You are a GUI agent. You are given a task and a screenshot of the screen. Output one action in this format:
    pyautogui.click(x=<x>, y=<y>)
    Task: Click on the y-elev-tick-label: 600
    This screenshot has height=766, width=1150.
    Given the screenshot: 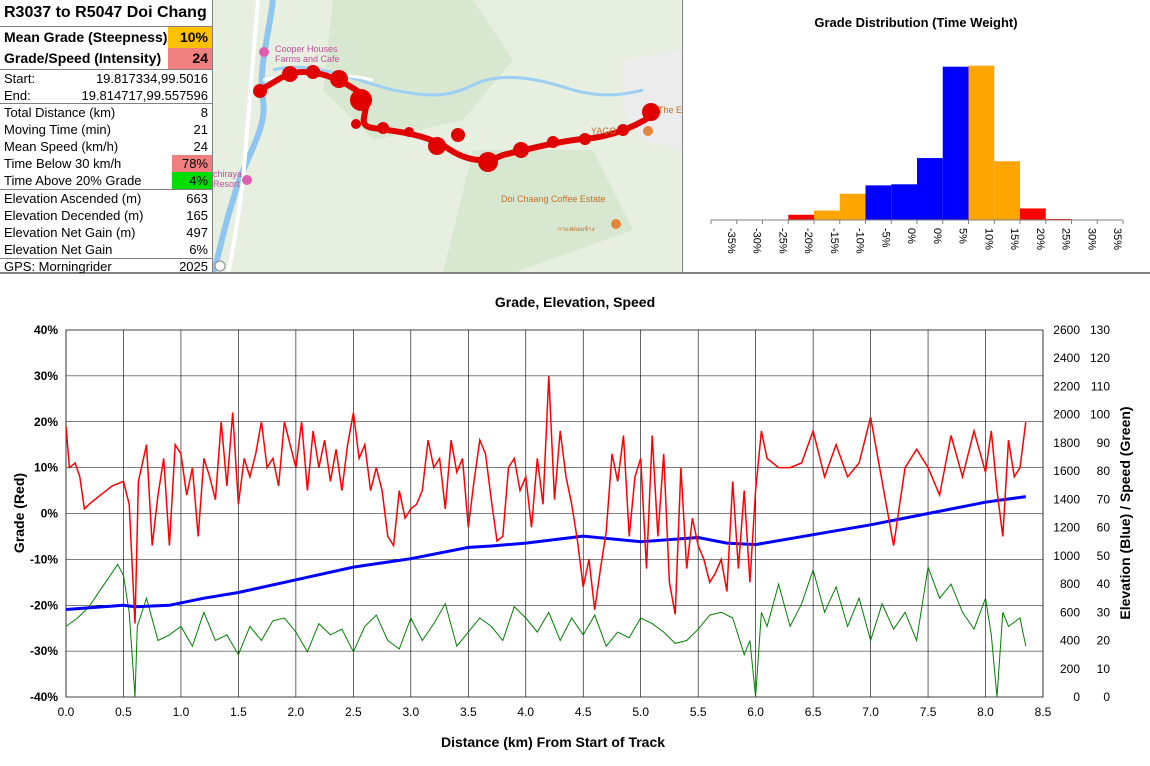 What is the action you would take?
    pyautogui.click(x=1070, y=612)
    